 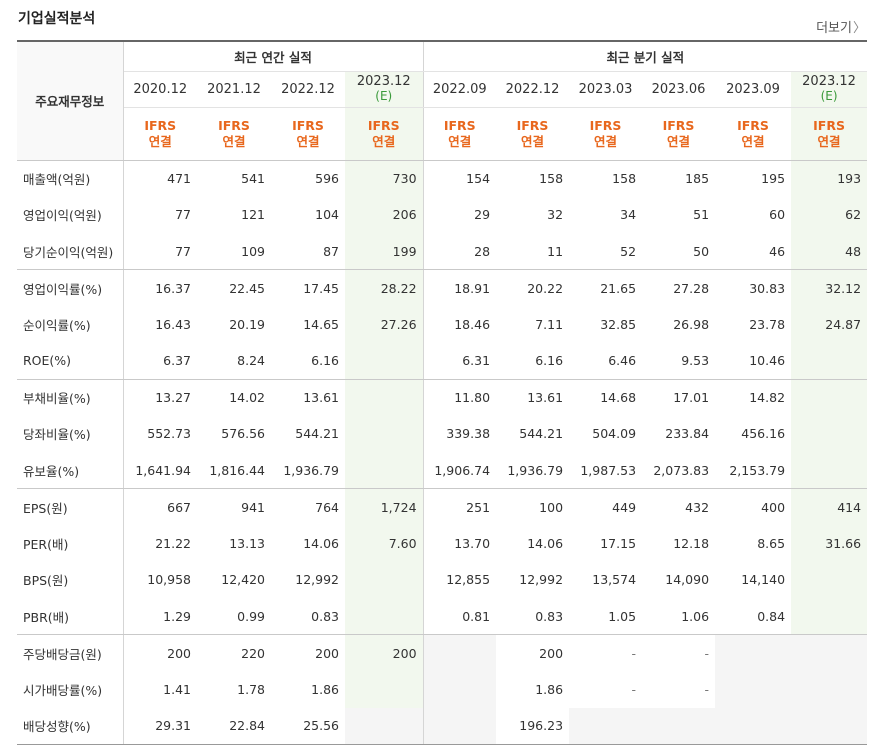 What do you see at coordinates (460, 361) in the screenshot?
I see `table-cell: 6.31` at bounding box center [460, 361].